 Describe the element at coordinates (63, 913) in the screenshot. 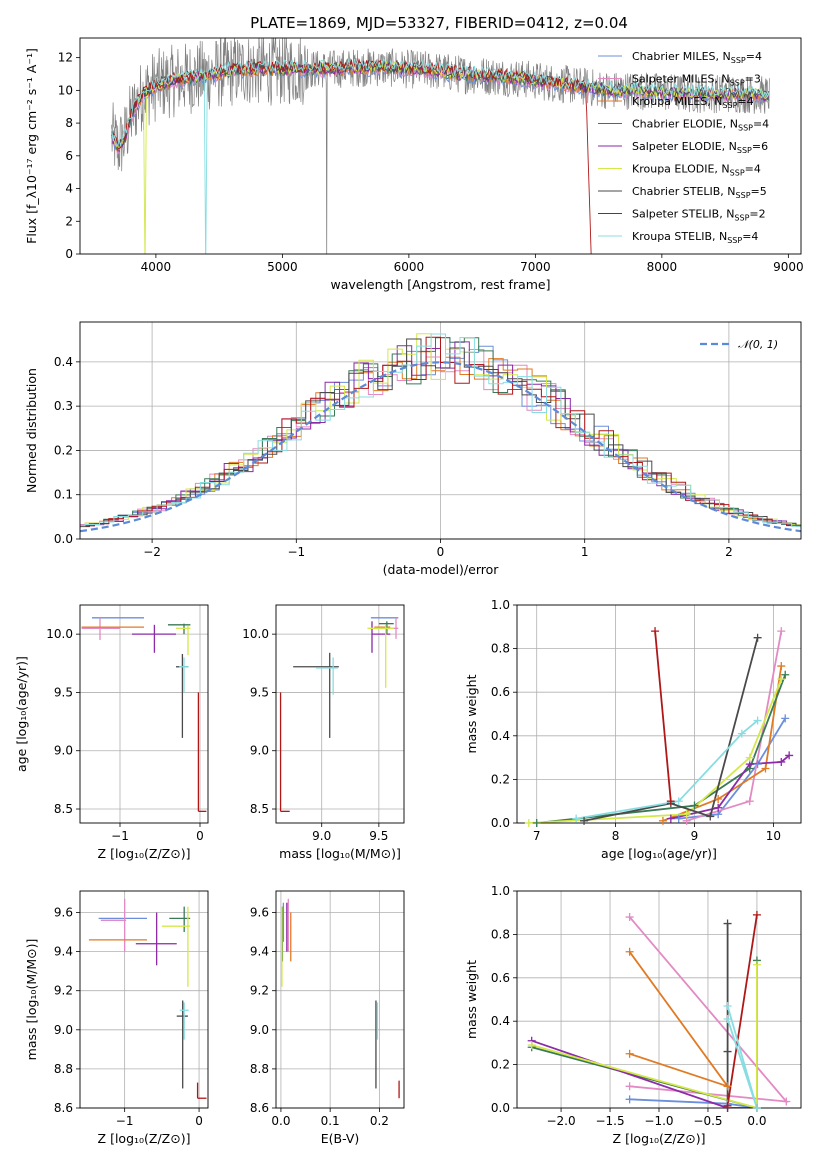

I see `y-tick-label: 9.6` at that location.